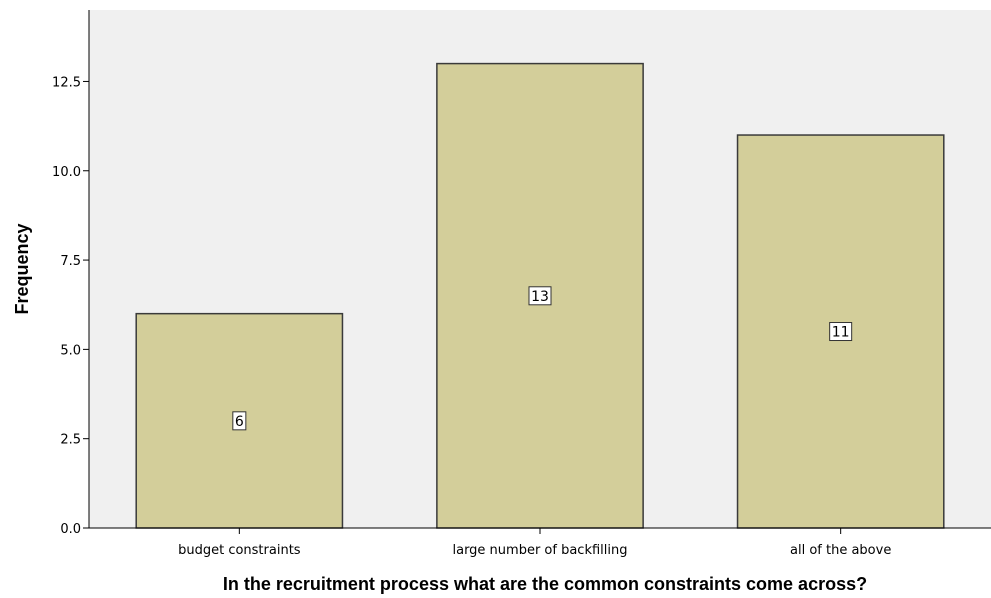 The width and height of the screenshot is (991, 598). I want to click on y-tick-label: 2.5, so click(70, 440).